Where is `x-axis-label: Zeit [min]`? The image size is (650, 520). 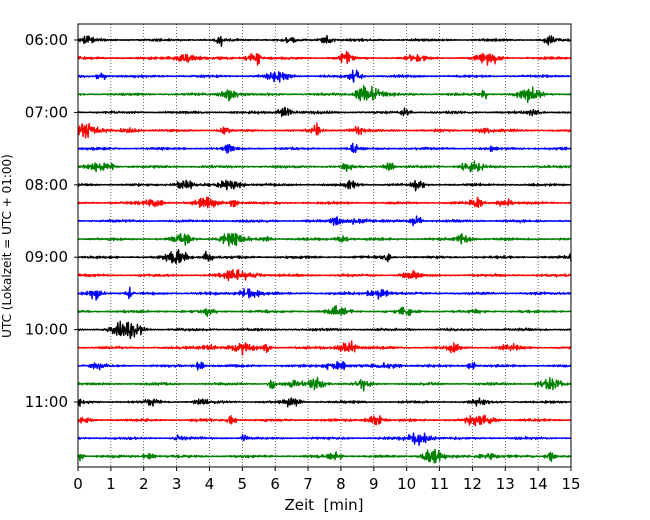 x-axis-label: Zeit [min] is located at coordinates (323, 505).